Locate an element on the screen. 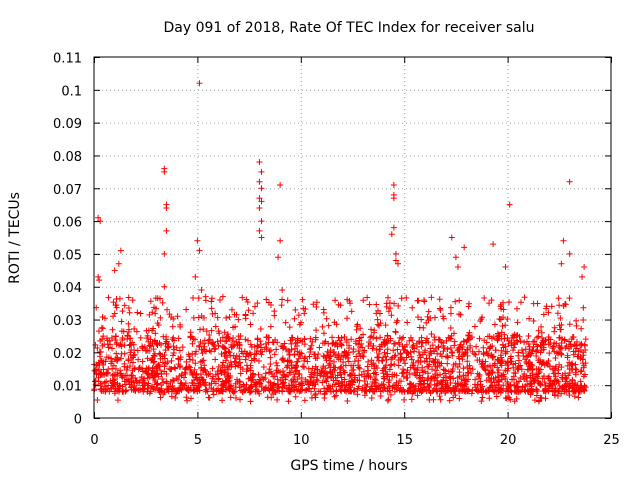  y-tick-label: 0.1 is located at coordinates (71, 91).